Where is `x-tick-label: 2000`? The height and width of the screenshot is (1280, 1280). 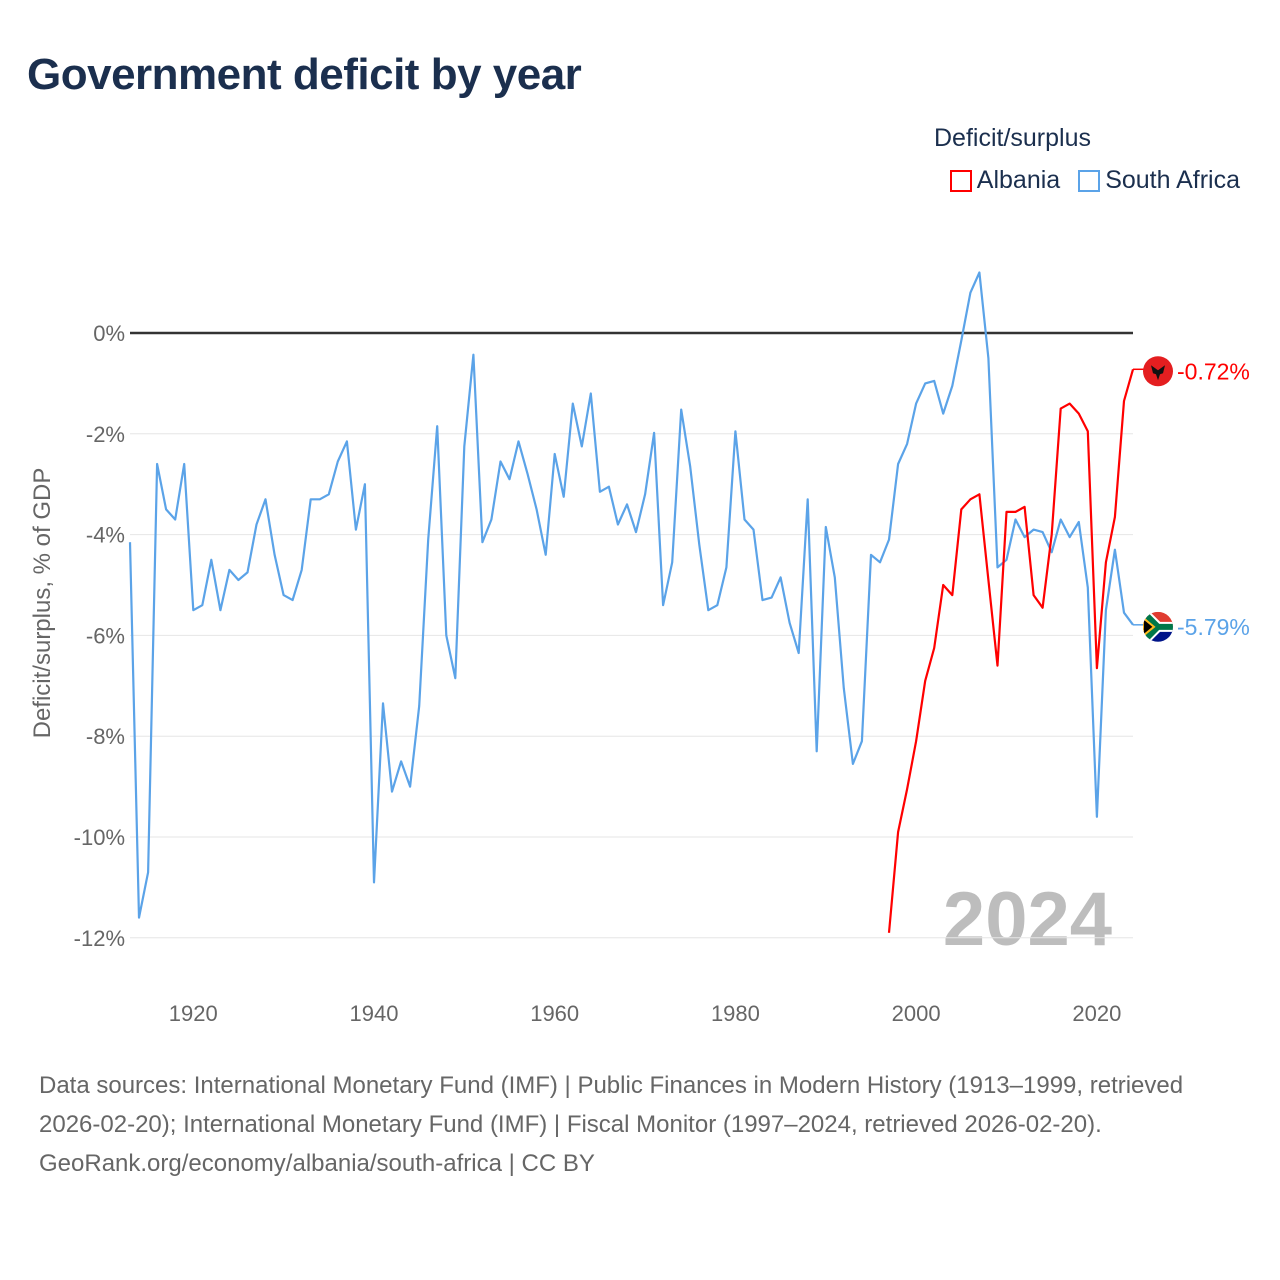
x-tick-label: 2000 is located at coordinates (916, 1013).